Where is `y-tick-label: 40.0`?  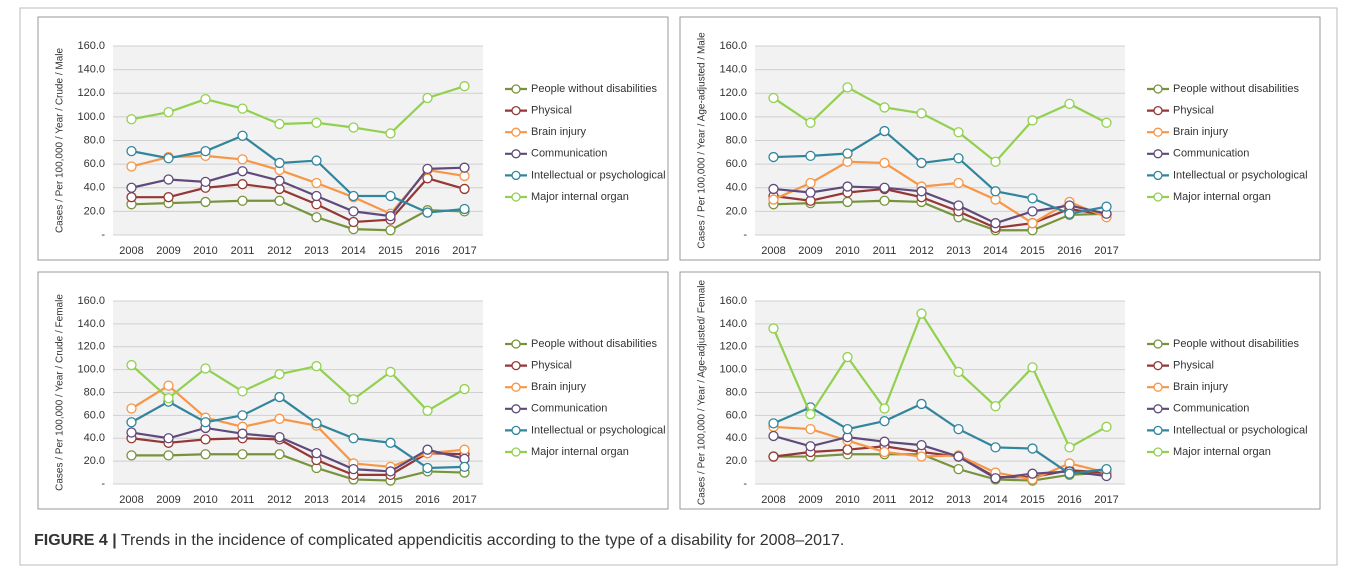 y-tick-label: 40.0 is located at coordinates (94, 188).